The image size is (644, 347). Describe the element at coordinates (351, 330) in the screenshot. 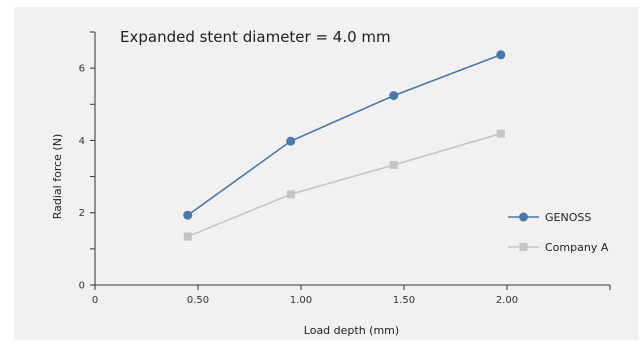

I see `x-axis-label: Load depth (mm)` at that location.